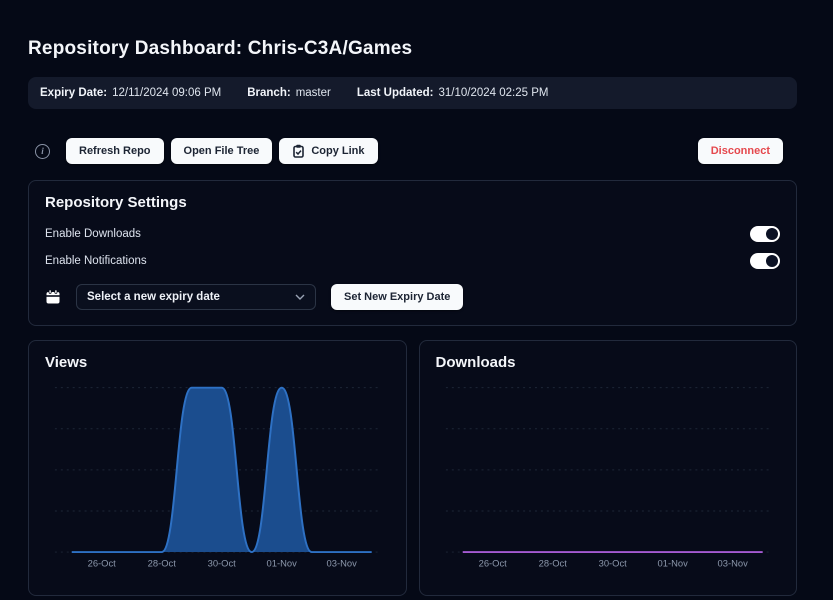 The height and width of the screenshot is (600, 833). Describe the element at coordinates (493, 93) in the screenshot. I see `last-updated-value: 31/10/2024 02:25 PM` at that location.